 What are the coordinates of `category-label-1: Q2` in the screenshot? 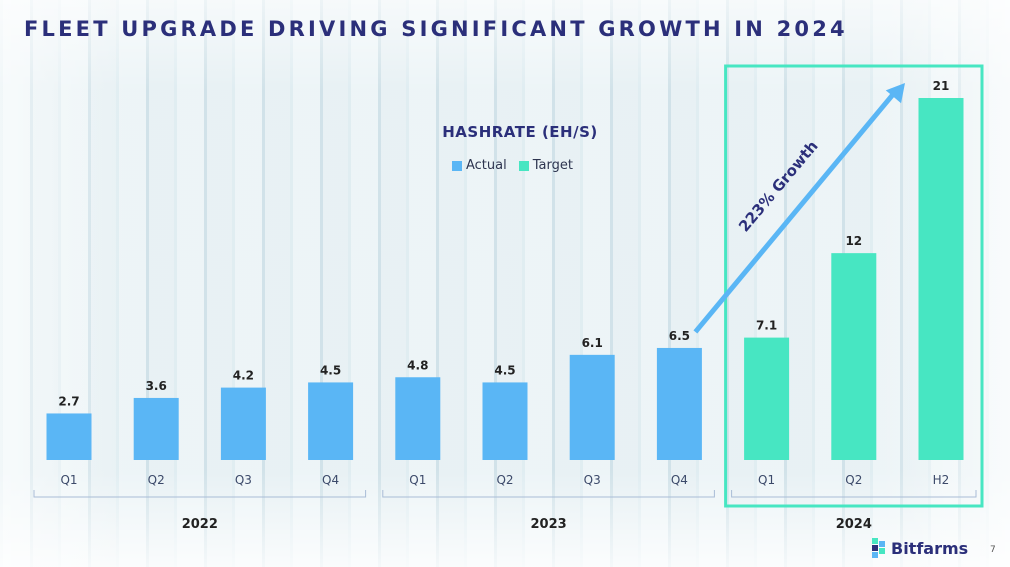 It's located at (156, 480).